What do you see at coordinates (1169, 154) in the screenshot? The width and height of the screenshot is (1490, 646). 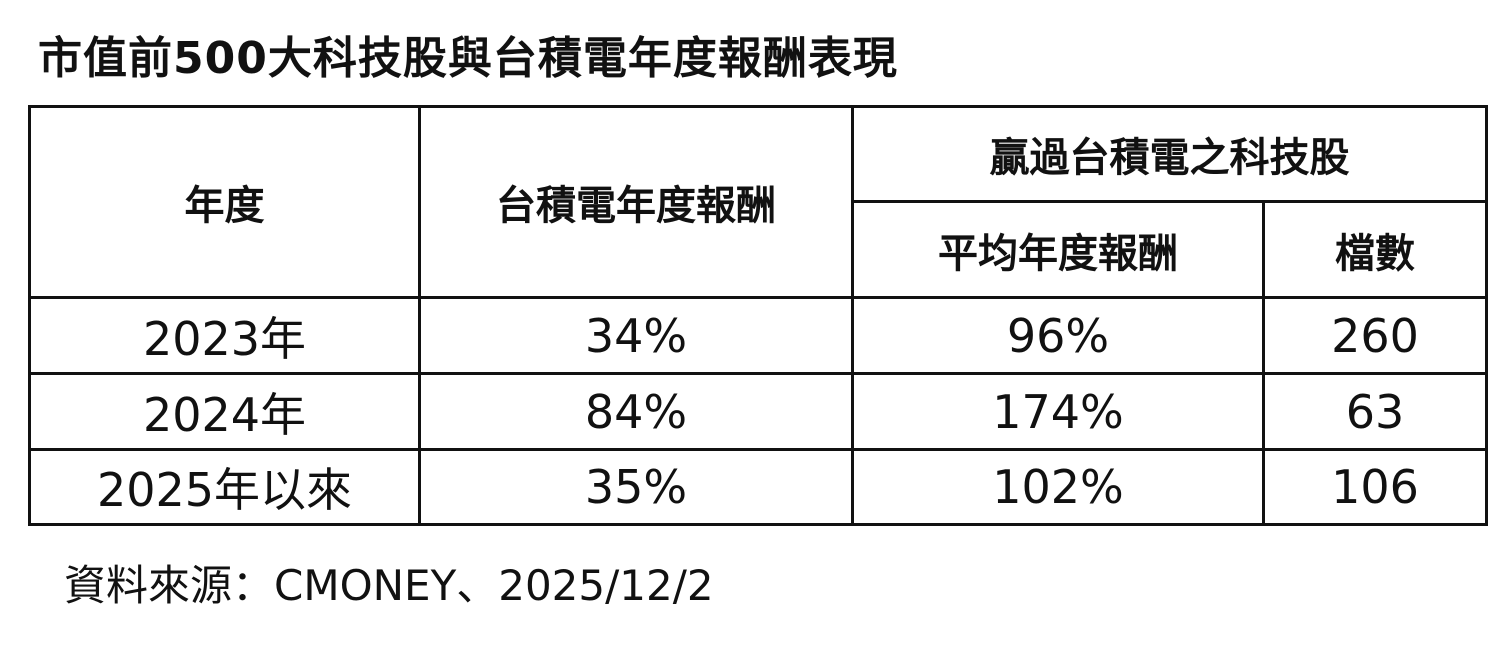 I see `header-group: 贏過台積電之科技股` at bounding box center [1169, 154].